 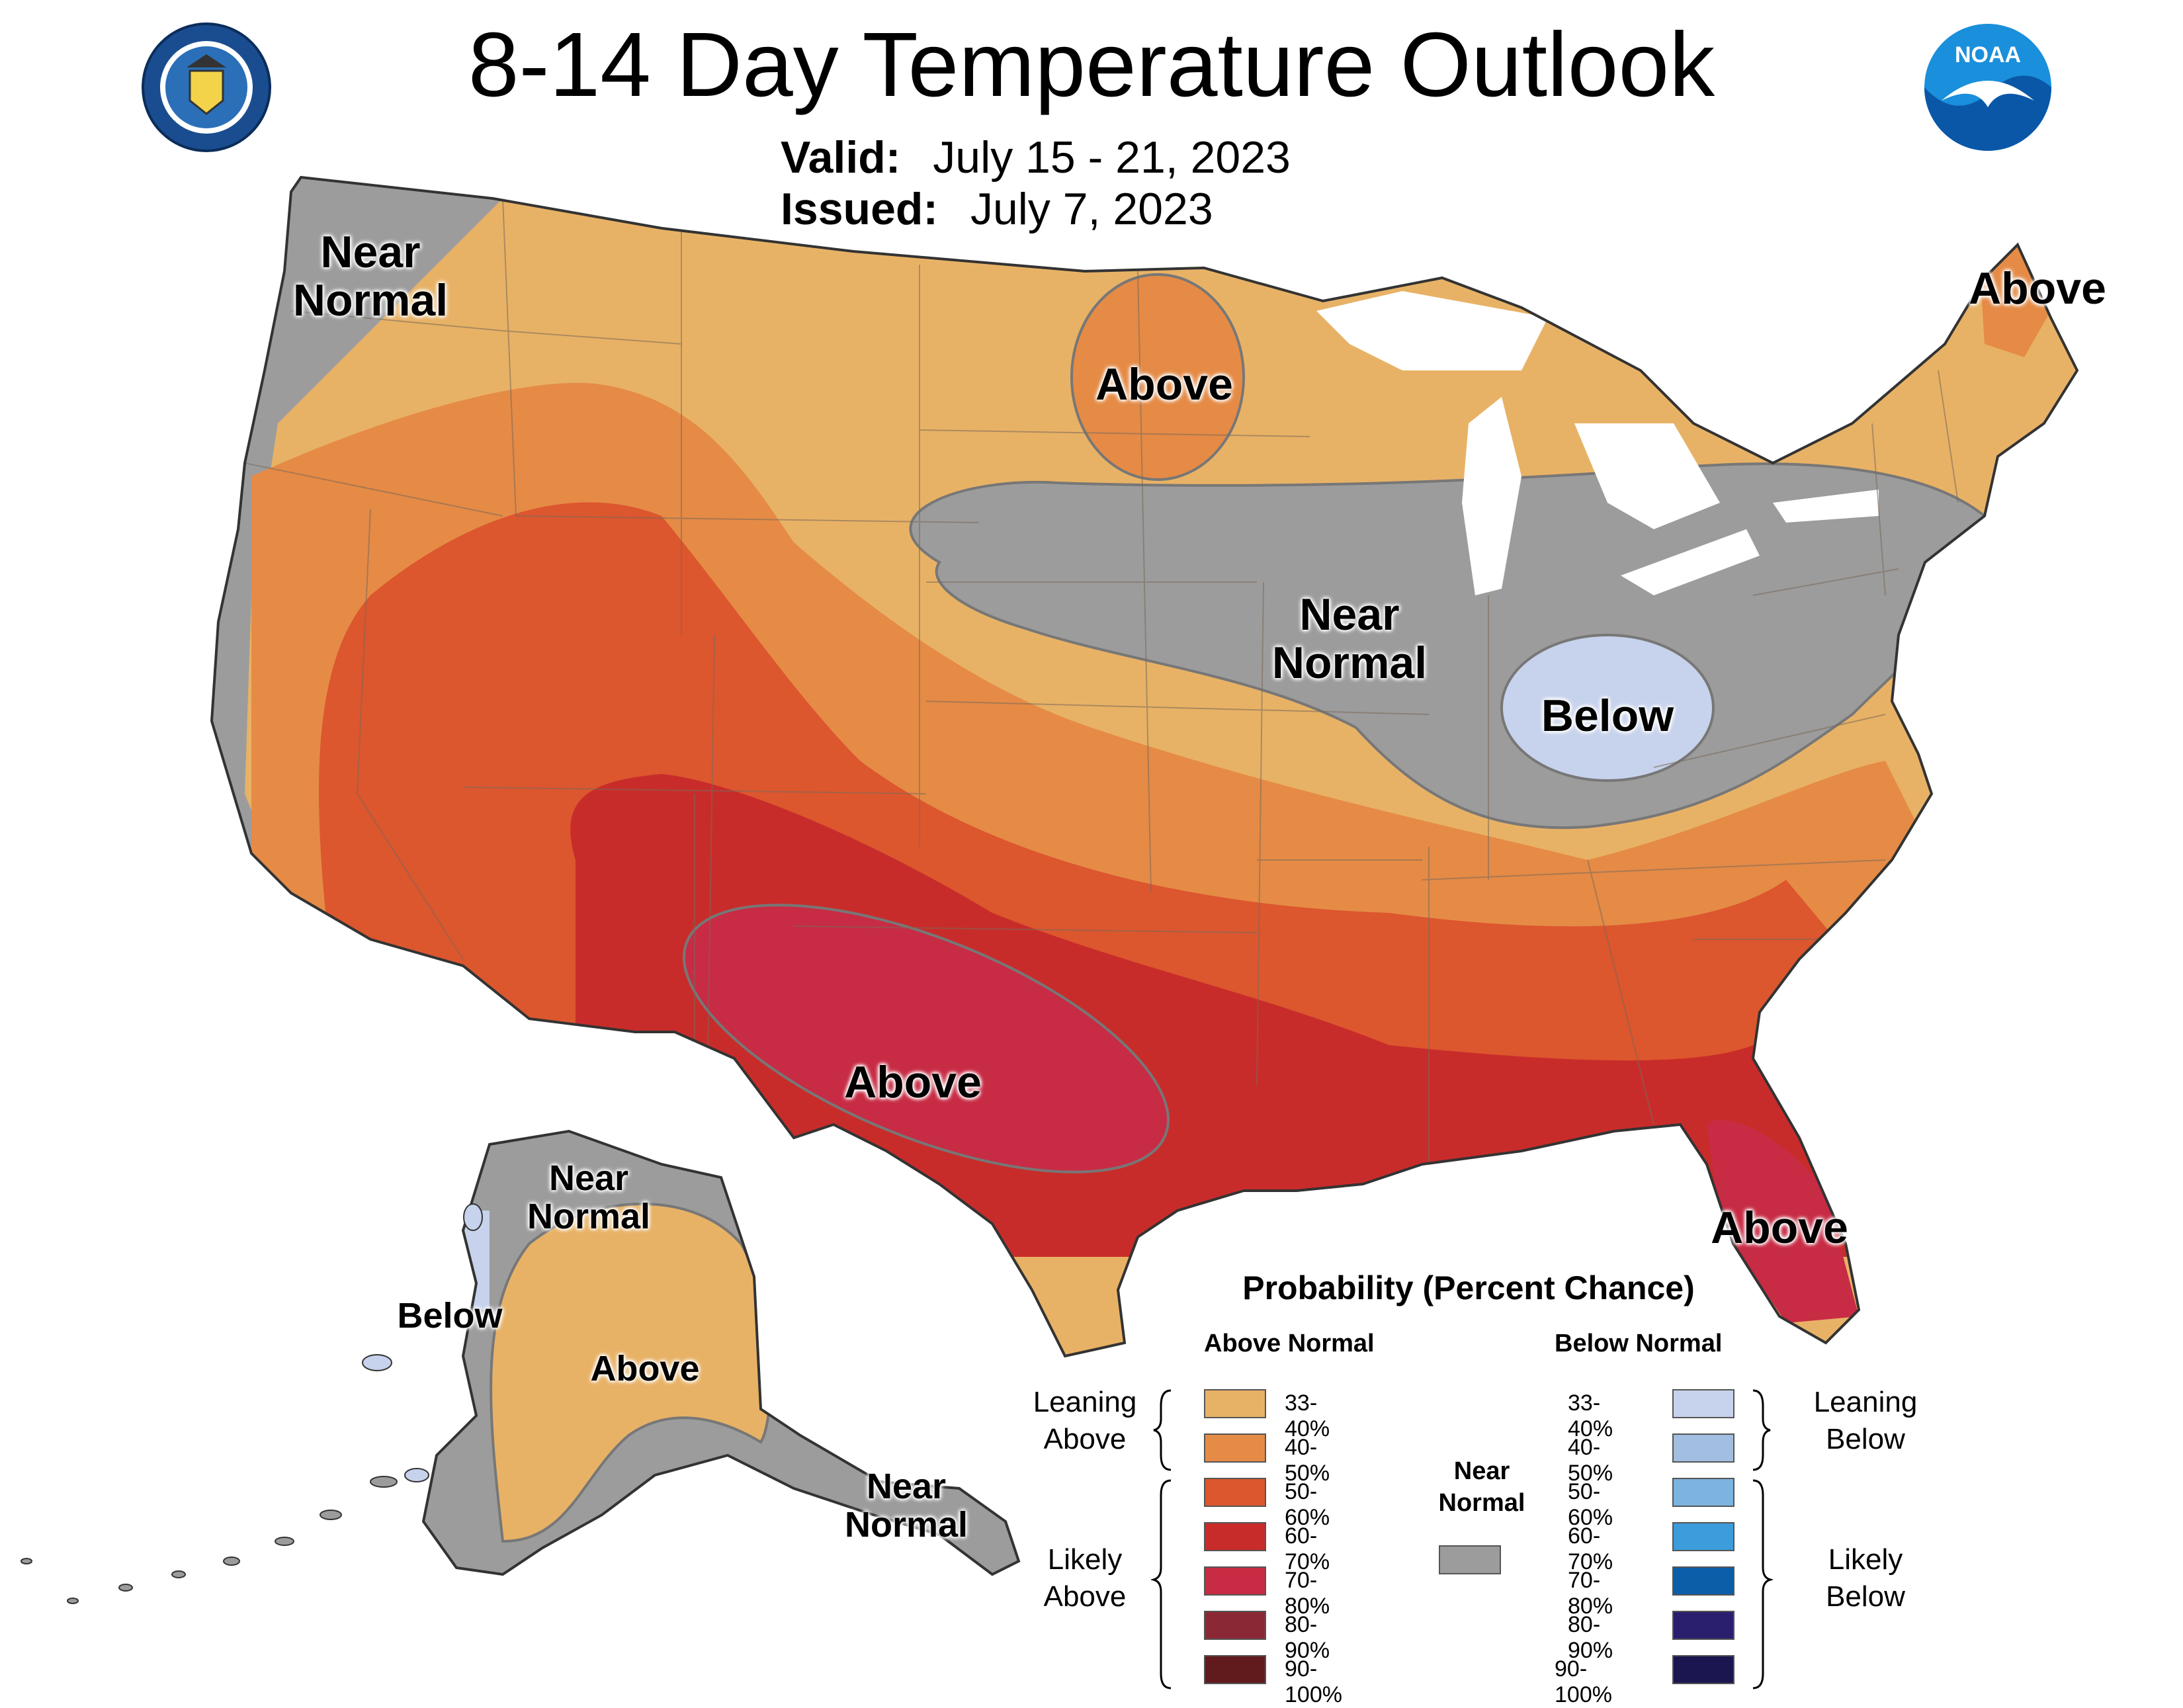 What do you see at coordinates (357, 568) in the screenshot?
I see `pacific-coast-near-normal-zone` at bounding box center [357, 568].